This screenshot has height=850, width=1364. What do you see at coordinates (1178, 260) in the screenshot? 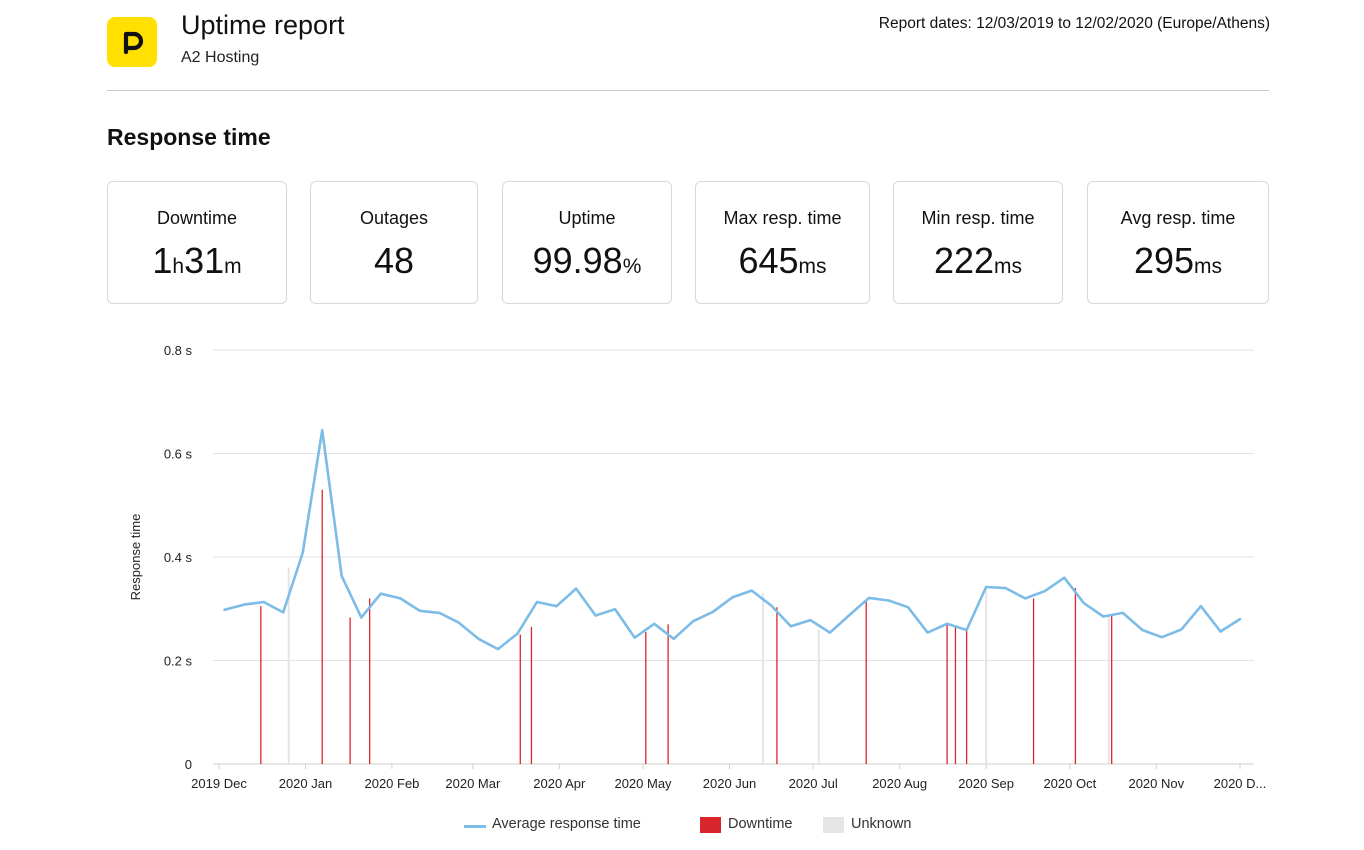
I see `stat-value: 295ms` at bounding box center [1178, 260].